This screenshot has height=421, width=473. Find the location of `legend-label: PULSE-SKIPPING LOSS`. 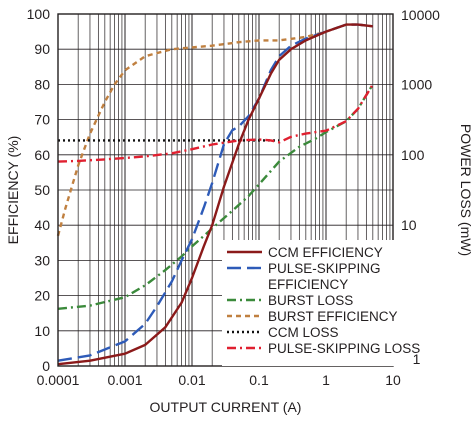

legend-label: PULSE-SKIPPING LOSS is located at coordinates (344, 348).